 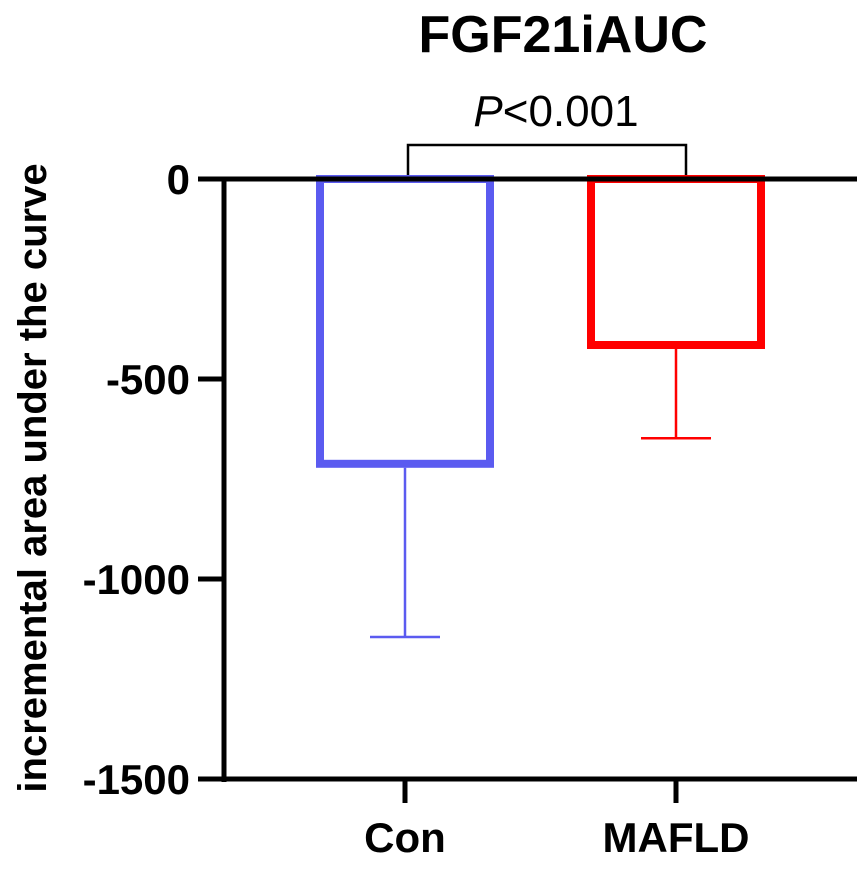 What do you see at coordinates (676, 837) in the screenshot?
I see `x-tick-label-mafld: MAFLD` at bounding box center [676, 837].